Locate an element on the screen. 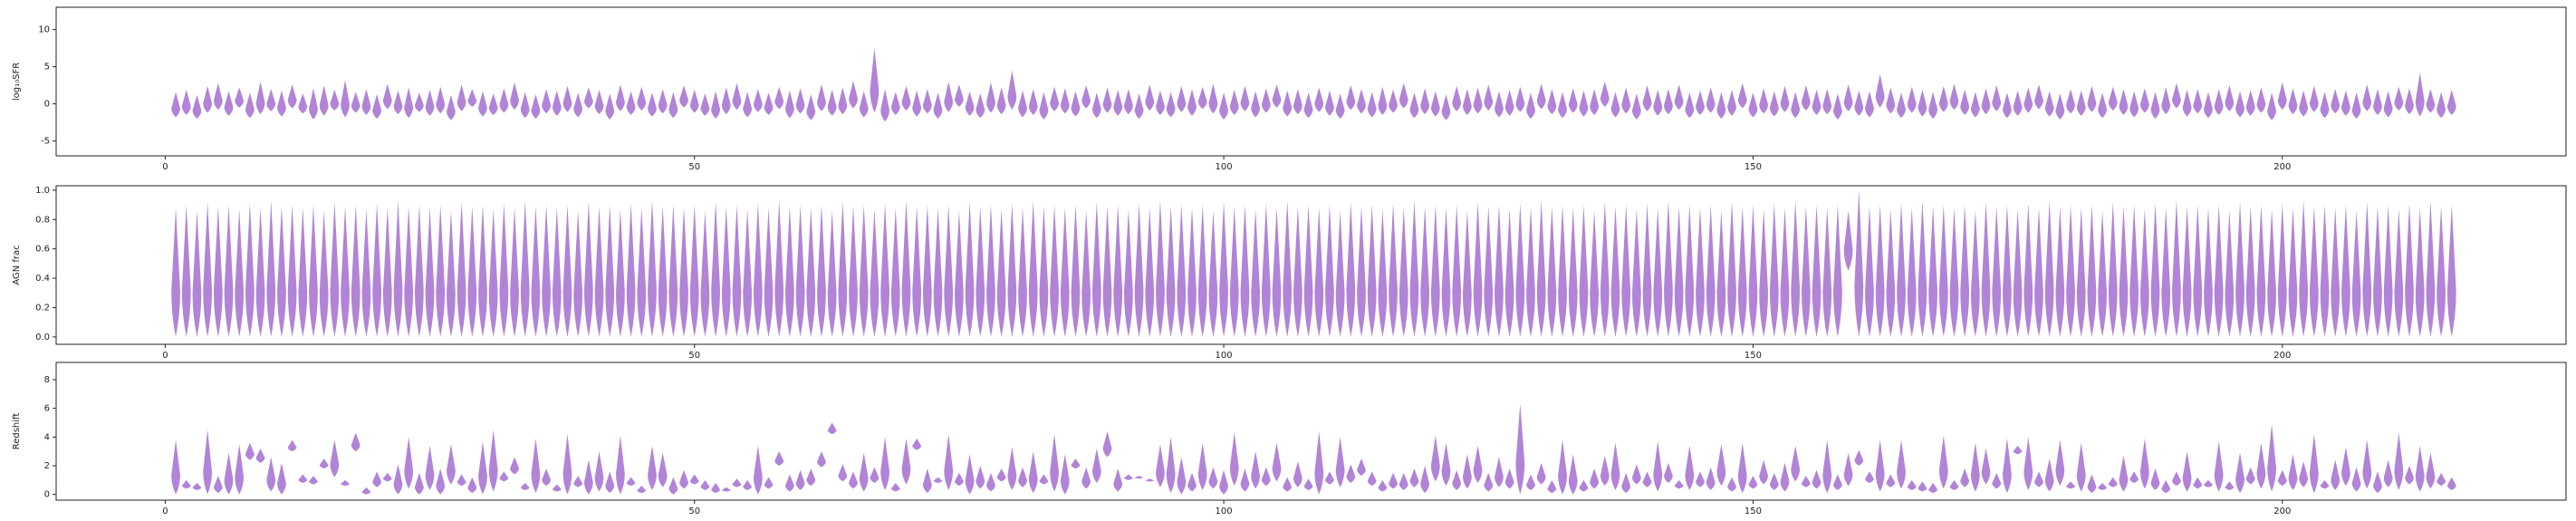 The height and width of the screenshot is (521, 2576). x-tick-label: 0 is located at coordinates (165, 511).